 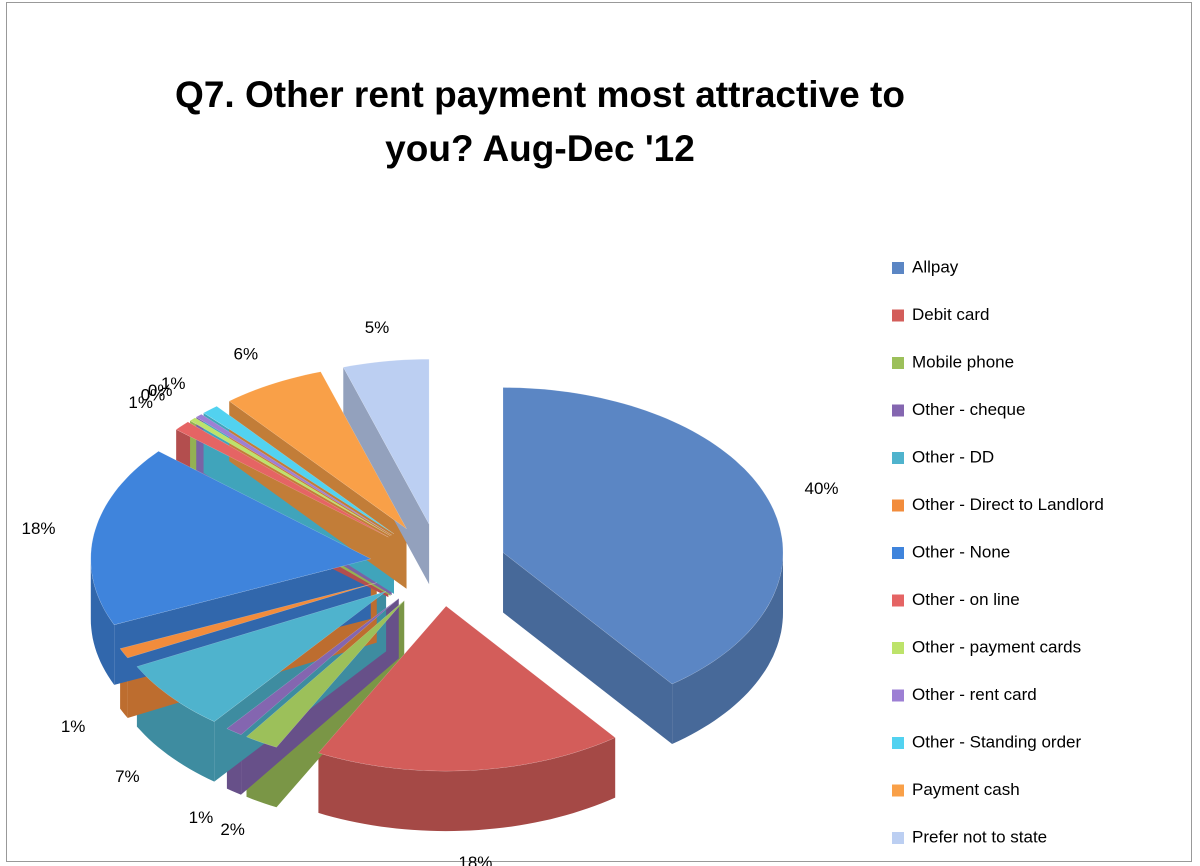 I want to click on data-label: 6%, so click(x=246, y=353).